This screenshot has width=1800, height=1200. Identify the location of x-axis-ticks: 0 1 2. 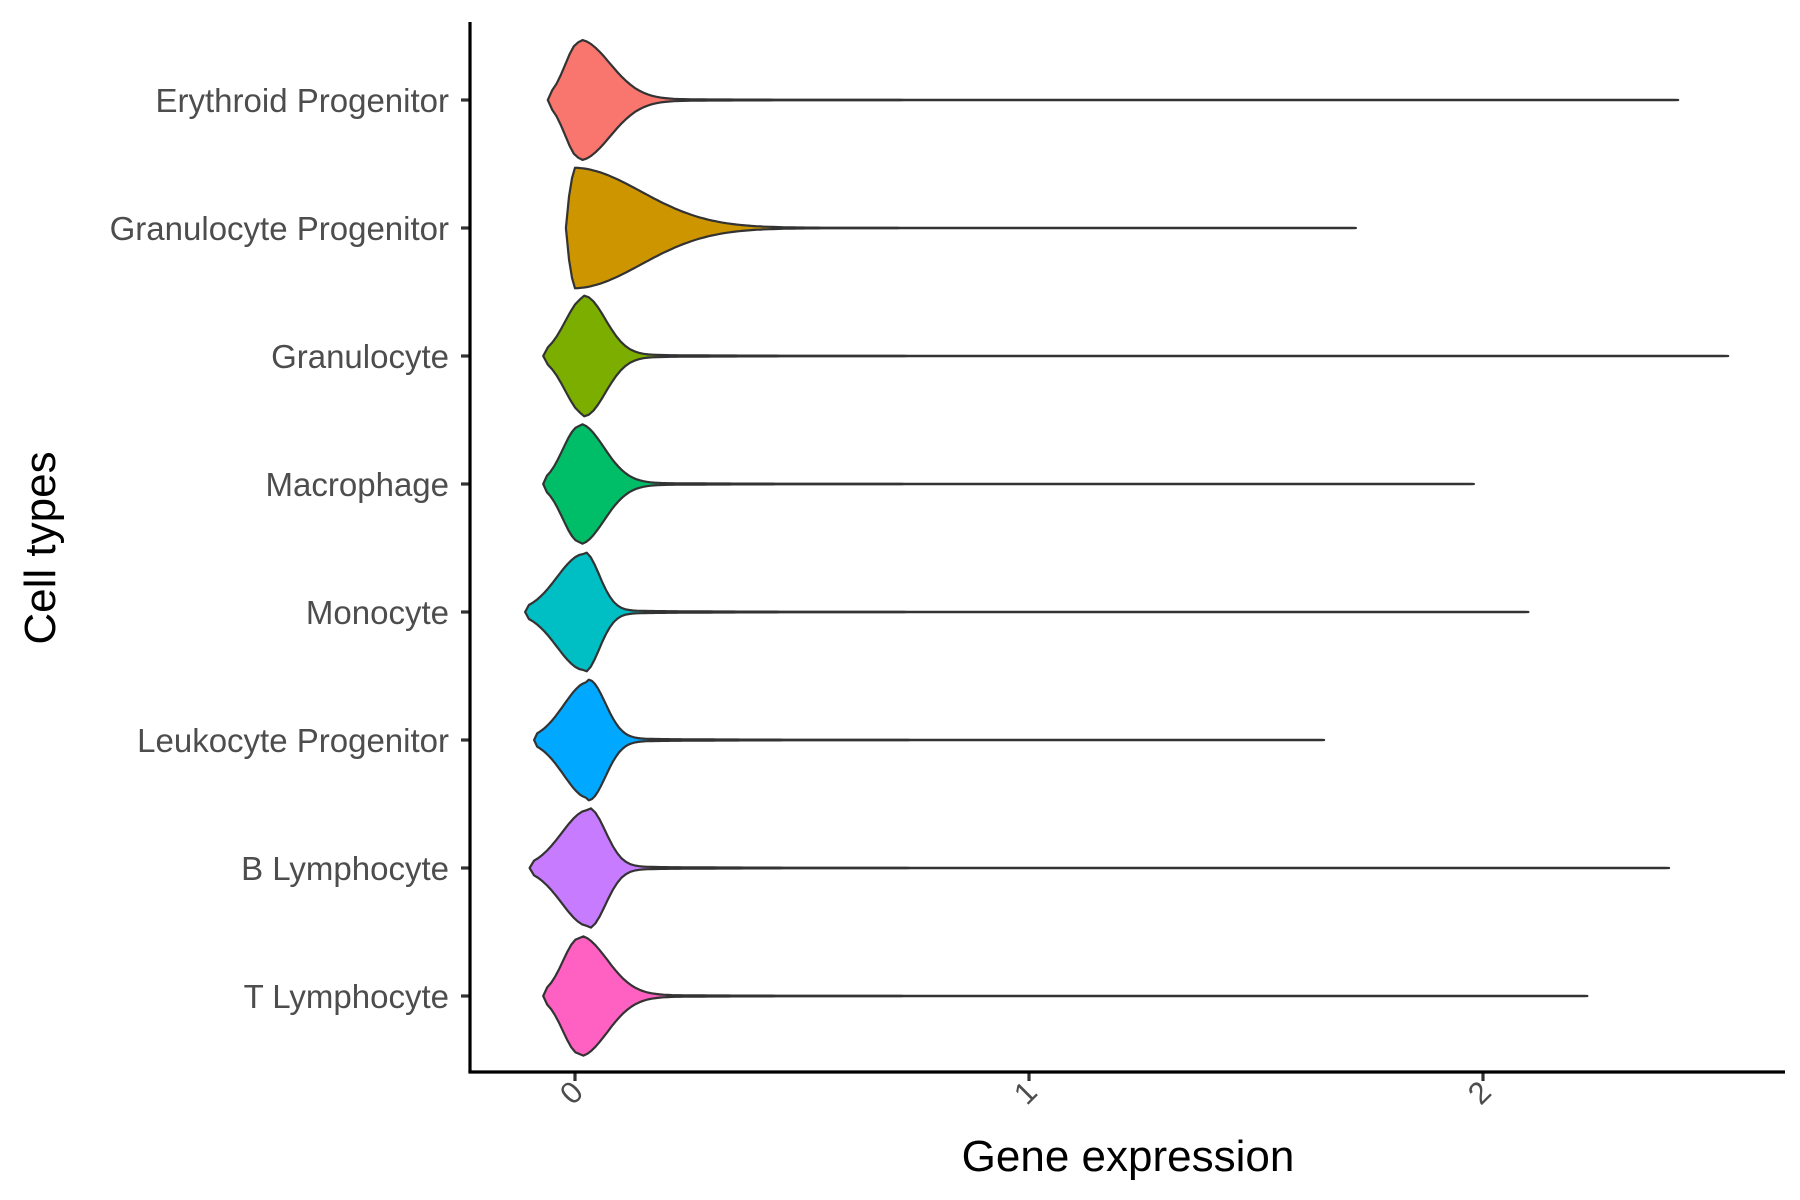
(1025, 1091).